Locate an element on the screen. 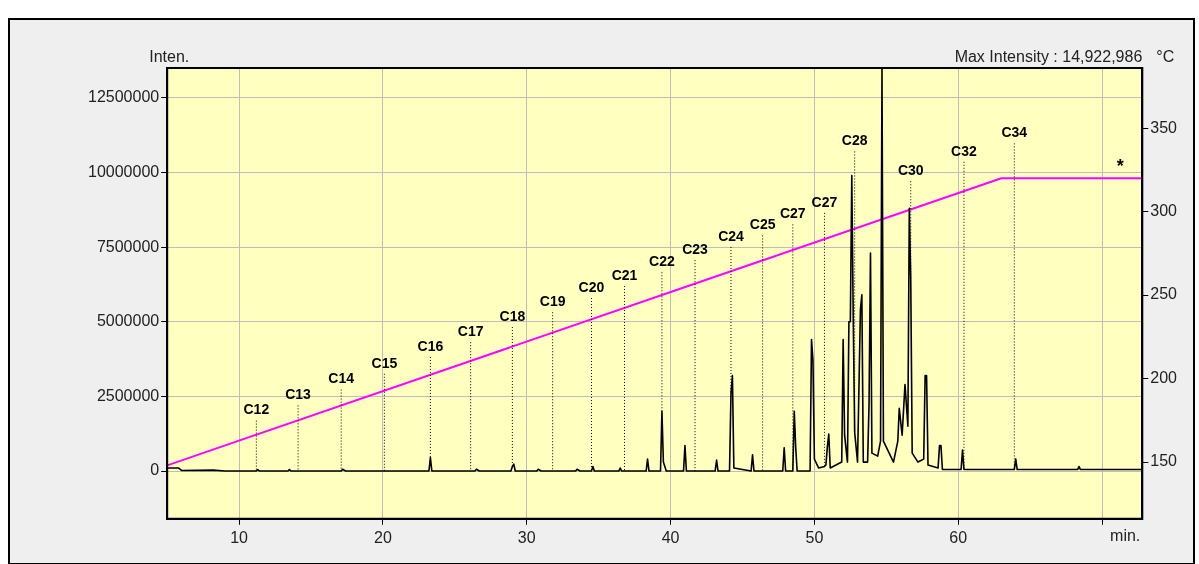 Image resolution: width=1199 pixels, height=564 pixels. annotation: C21 is located at coordinates (624, 274).